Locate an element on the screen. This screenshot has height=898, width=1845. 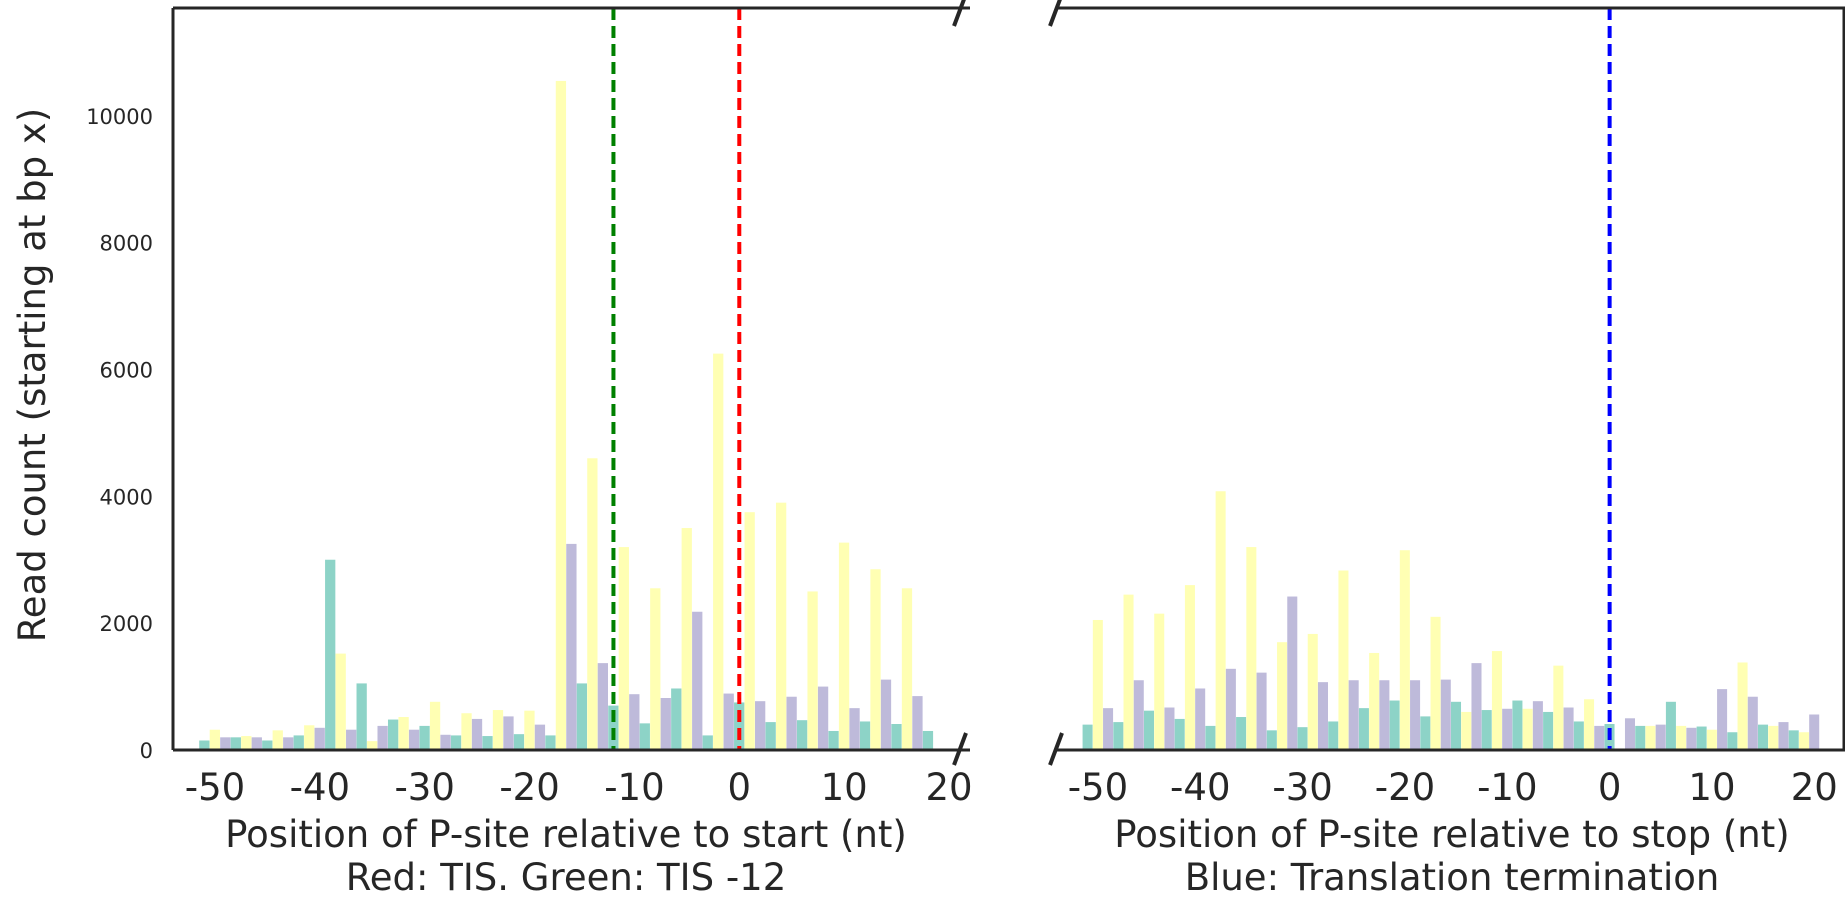
stop-bar-series3--39 is located at coordinates (1230, 709).